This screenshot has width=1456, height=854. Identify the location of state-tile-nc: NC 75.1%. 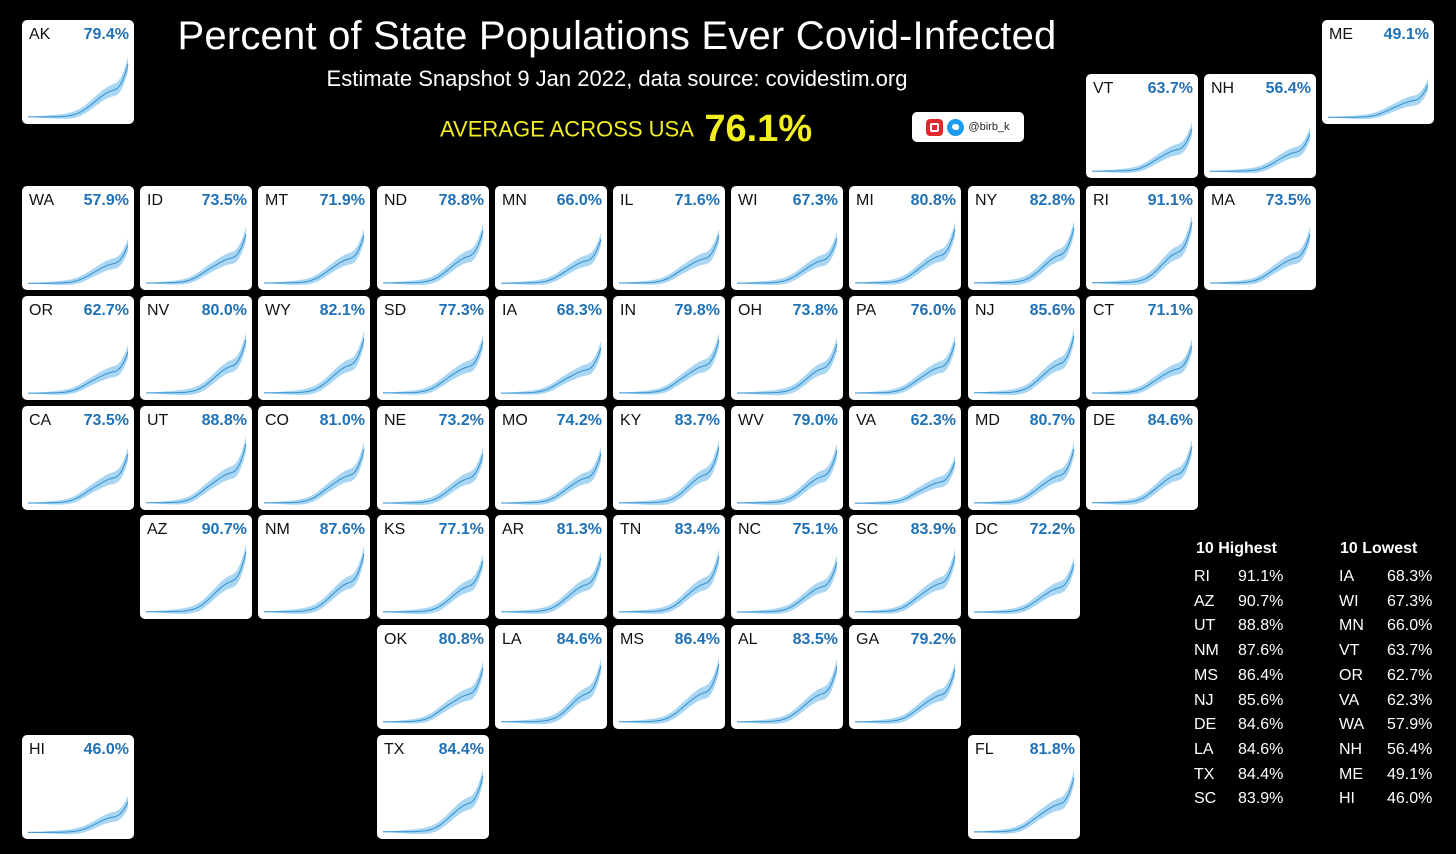
(787, 567).